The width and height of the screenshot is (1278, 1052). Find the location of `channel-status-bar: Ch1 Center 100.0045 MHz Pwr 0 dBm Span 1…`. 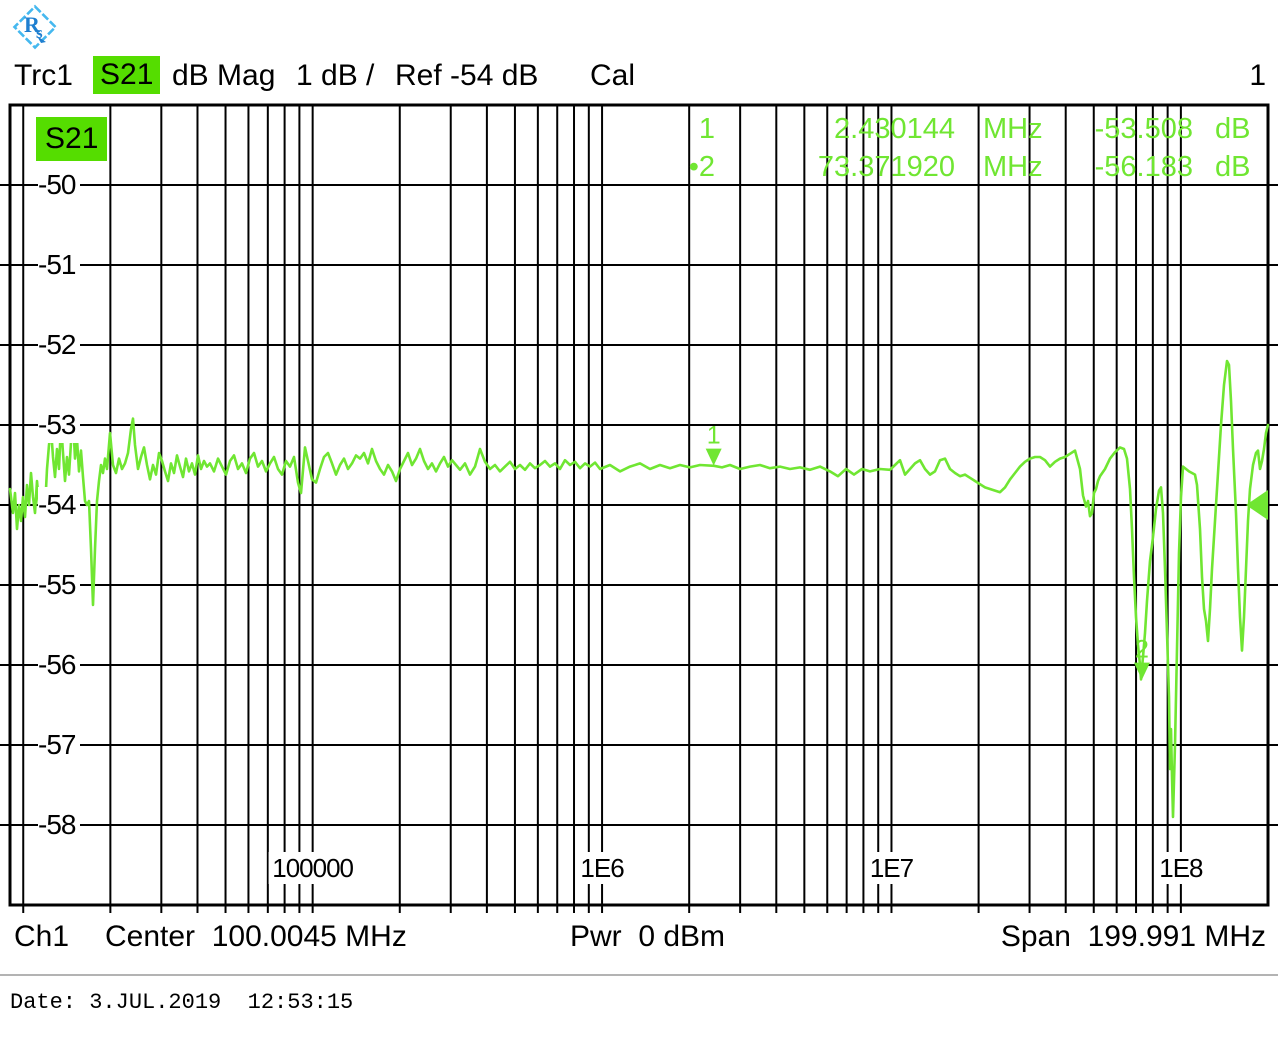

channel-status-bar: Ch1 Center 100.0045 MHz Pwr 0 dBm Span 1… is located at coordinates (639, 937).